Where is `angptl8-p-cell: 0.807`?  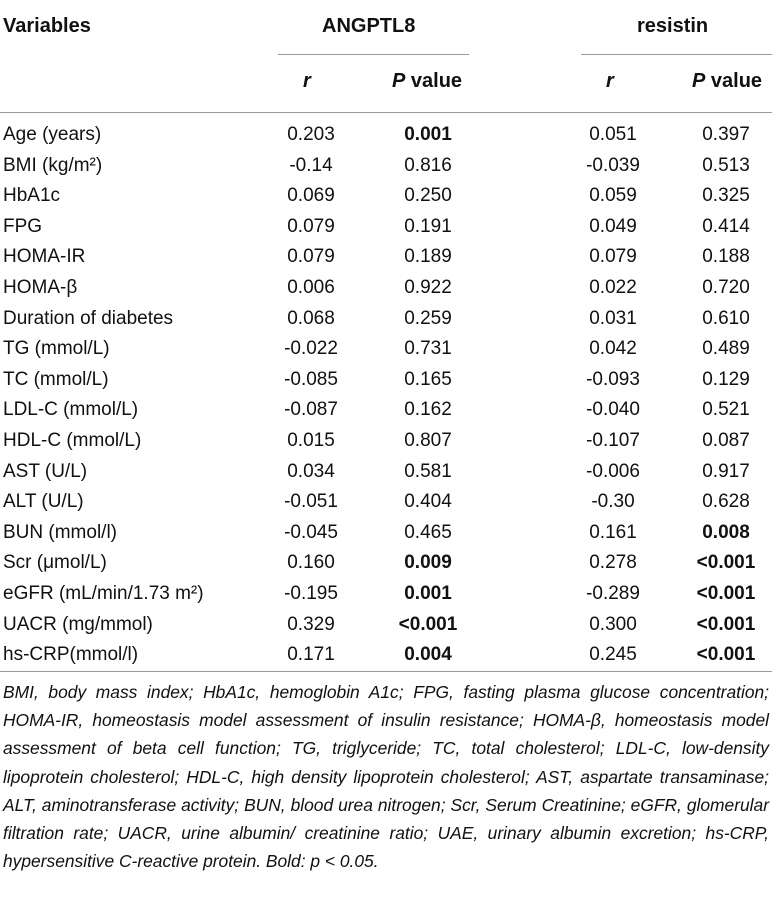
angptl8-p-cell: 0.807 is located at coordinates (428, 440).